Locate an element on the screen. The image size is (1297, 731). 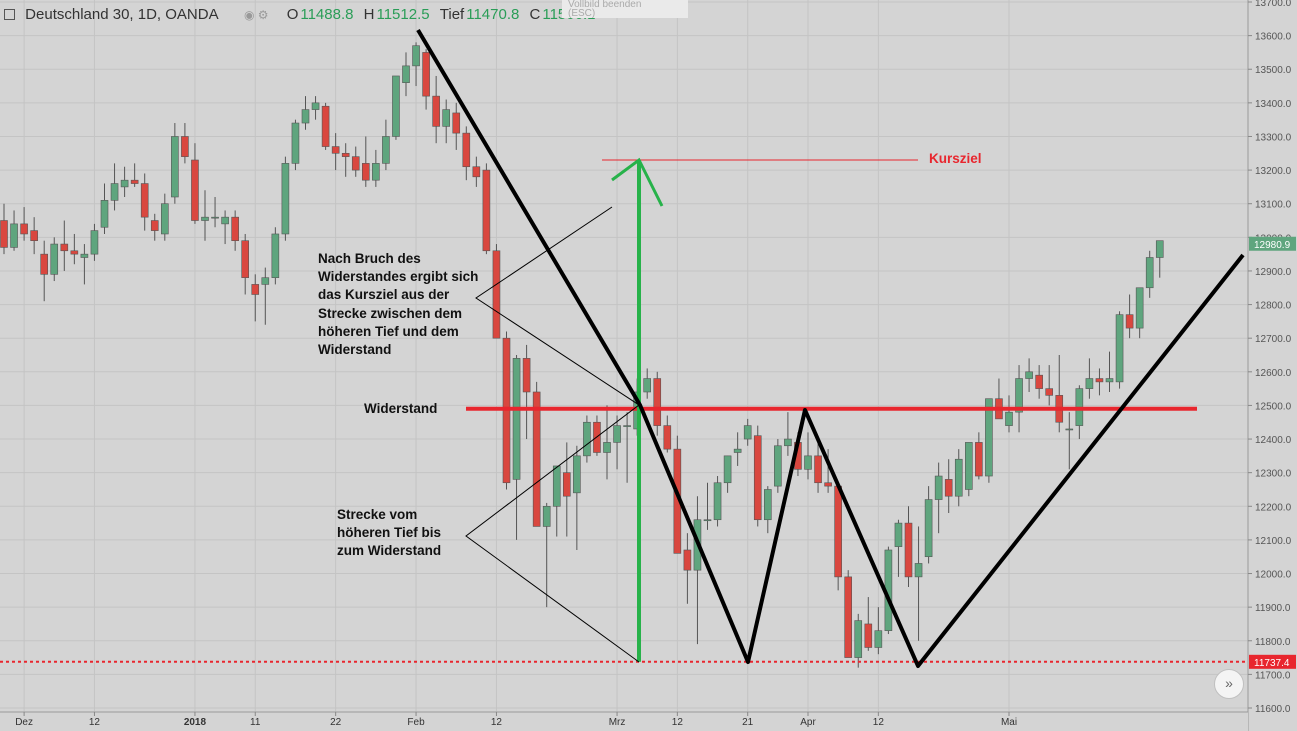
y-tick-label: 12300.0 is located at coordinates (1273, 474).